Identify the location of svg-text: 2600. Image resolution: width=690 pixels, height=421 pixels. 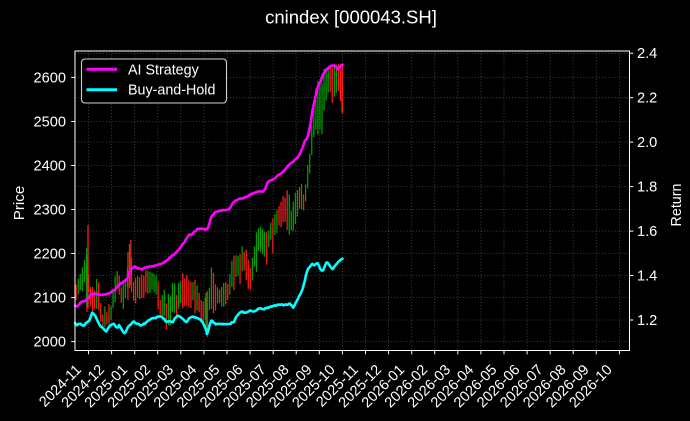
(50, 78).